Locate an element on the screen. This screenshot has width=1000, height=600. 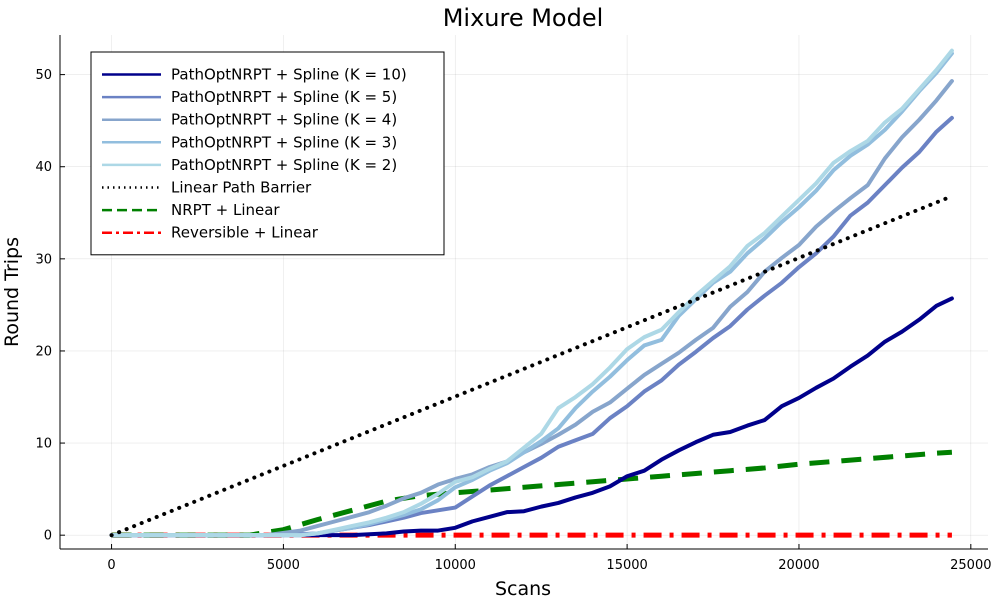
x-axis-ticks: 0 5000 10000 15000 20000 25000 is located at coordinates (549, 558).